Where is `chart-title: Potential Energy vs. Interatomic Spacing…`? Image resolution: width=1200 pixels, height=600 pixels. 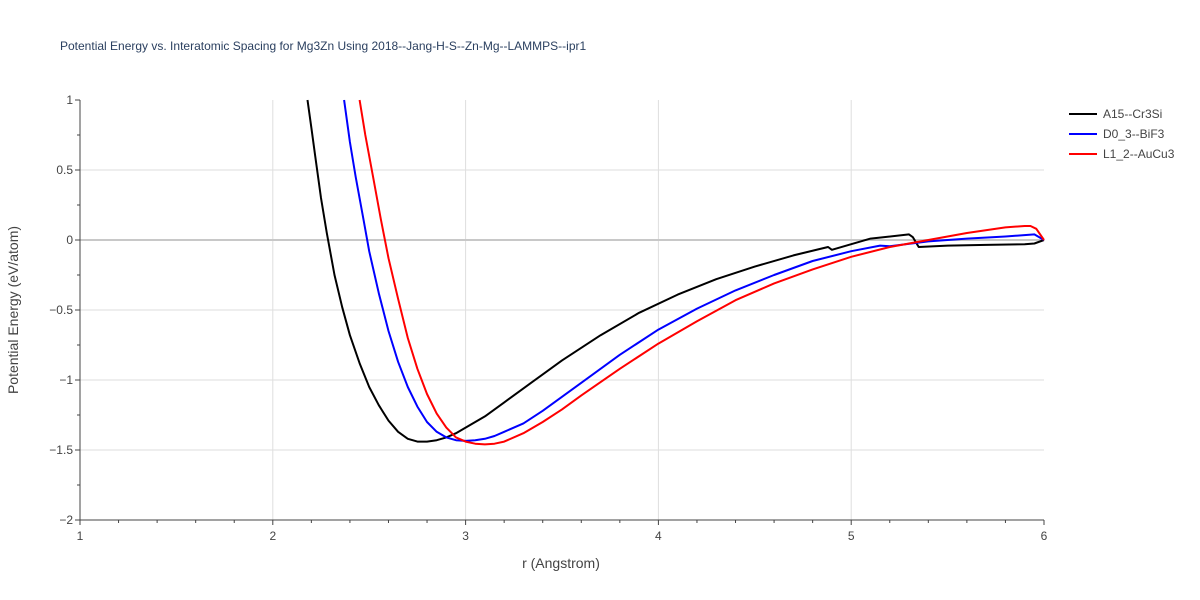
chart-title: Potential Energy vs. Interatomic Spacing… is located at coordinates (323, 46).